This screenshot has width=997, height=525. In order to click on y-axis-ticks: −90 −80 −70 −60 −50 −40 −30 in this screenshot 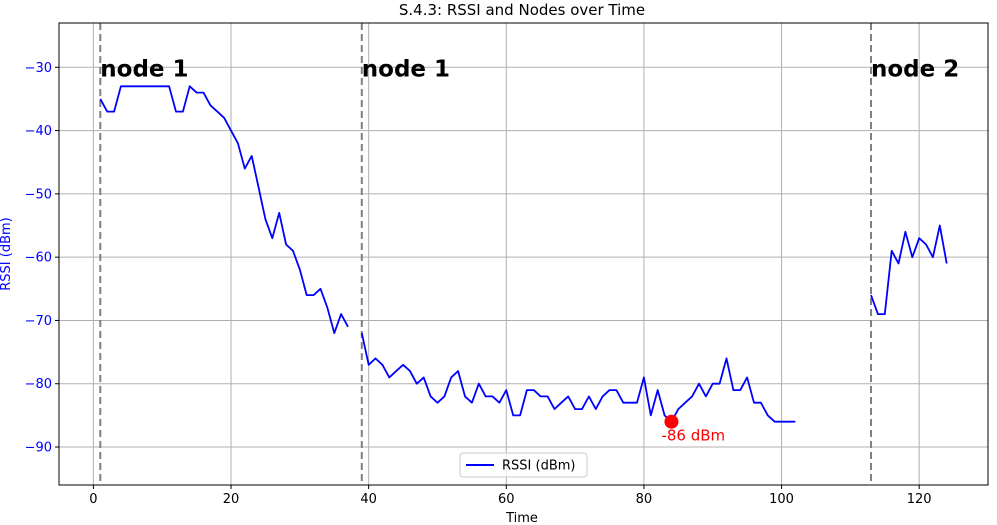, I will do `click(42, 258)`.